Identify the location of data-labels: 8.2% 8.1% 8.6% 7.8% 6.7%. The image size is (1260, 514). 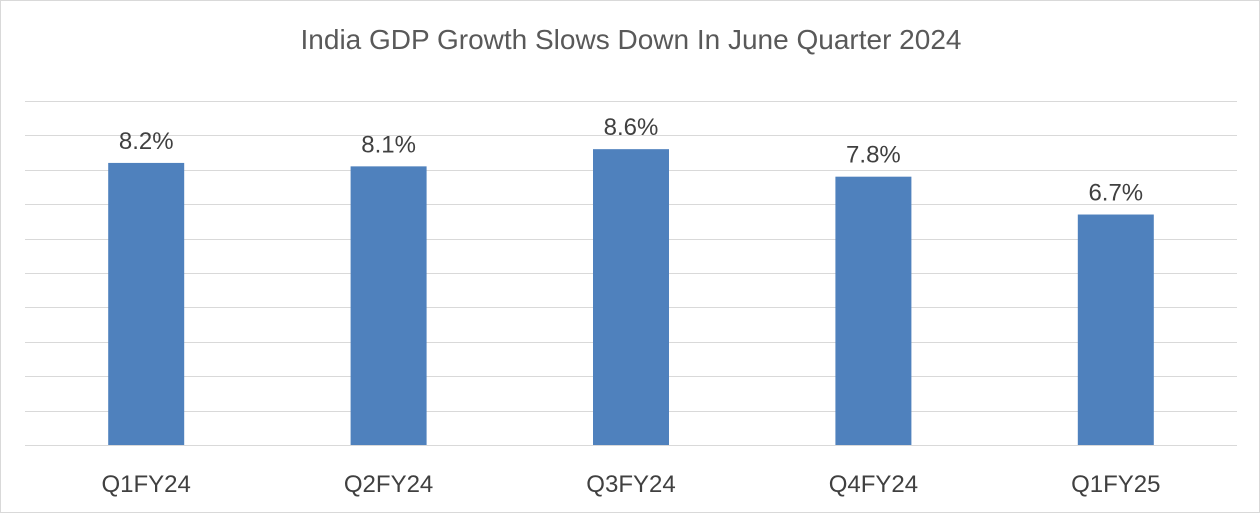
(631, 160).